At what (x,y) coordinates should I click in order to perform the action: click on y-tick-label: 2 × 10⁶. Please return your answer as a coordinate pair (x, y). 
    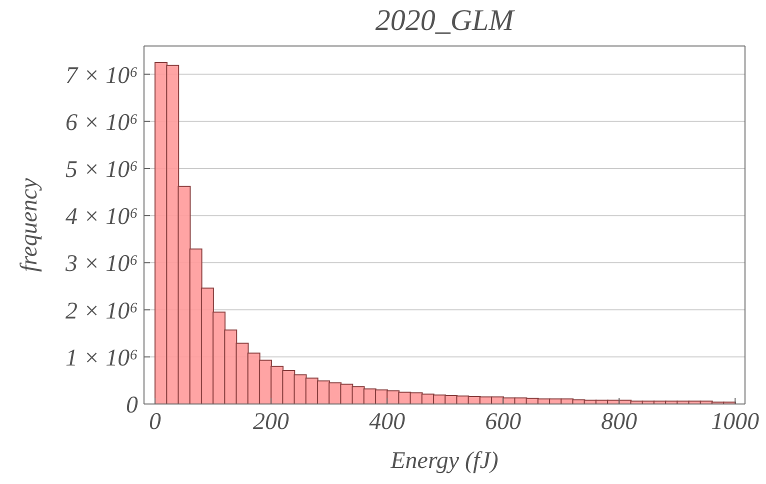
    Looking at the image, I should click on (101, 311).